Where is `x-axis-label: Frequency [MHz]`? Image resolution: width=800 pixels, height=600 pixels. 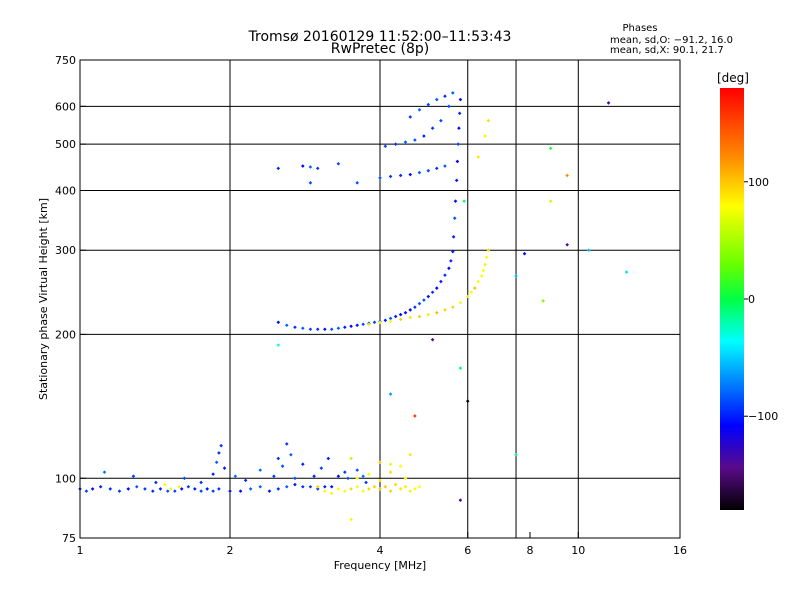 x-axis-label: Frequency [MHz] is located at coordinates (380, 565).